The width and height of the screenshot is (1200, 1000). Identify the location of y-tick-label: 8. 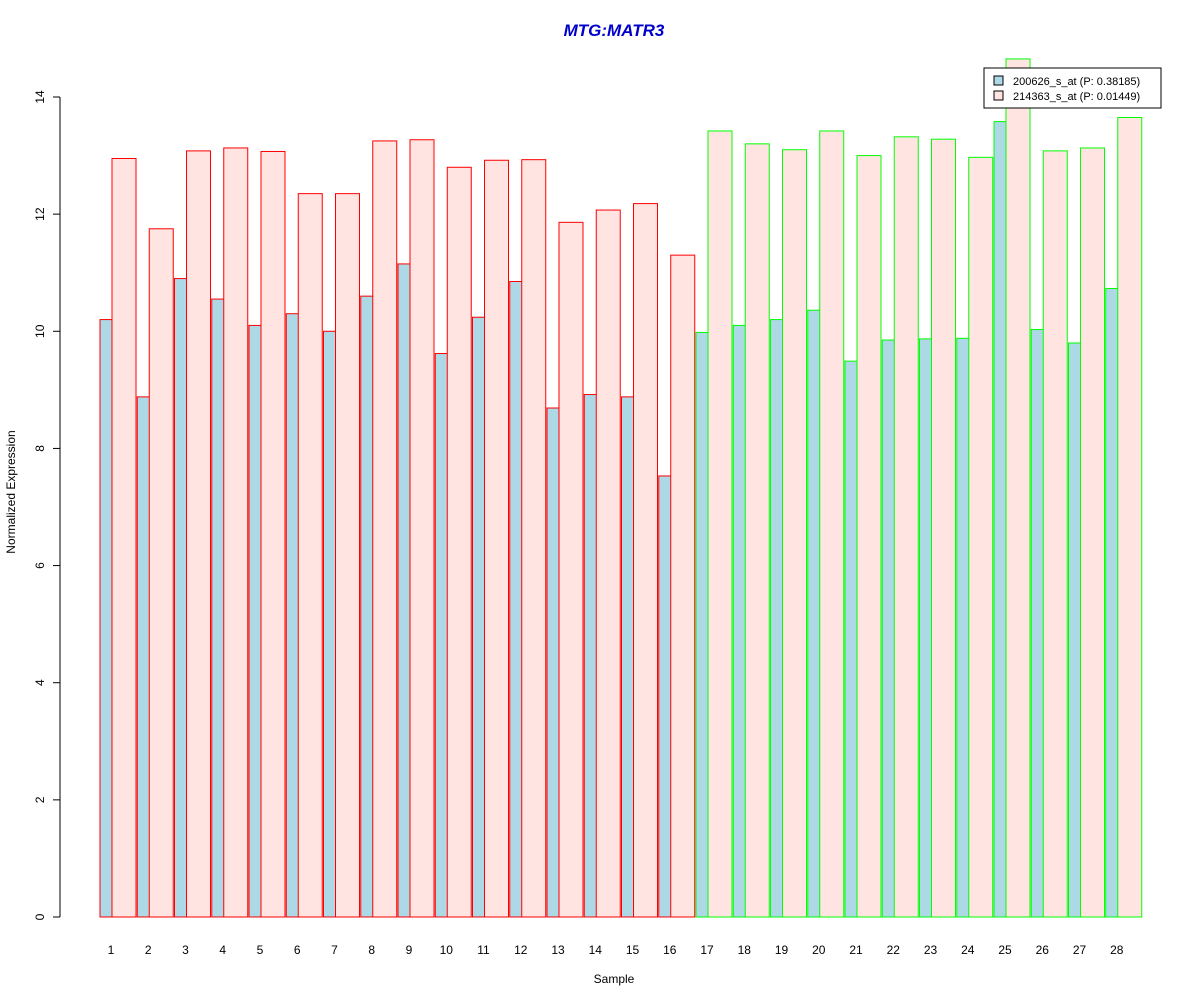
(40, 448).